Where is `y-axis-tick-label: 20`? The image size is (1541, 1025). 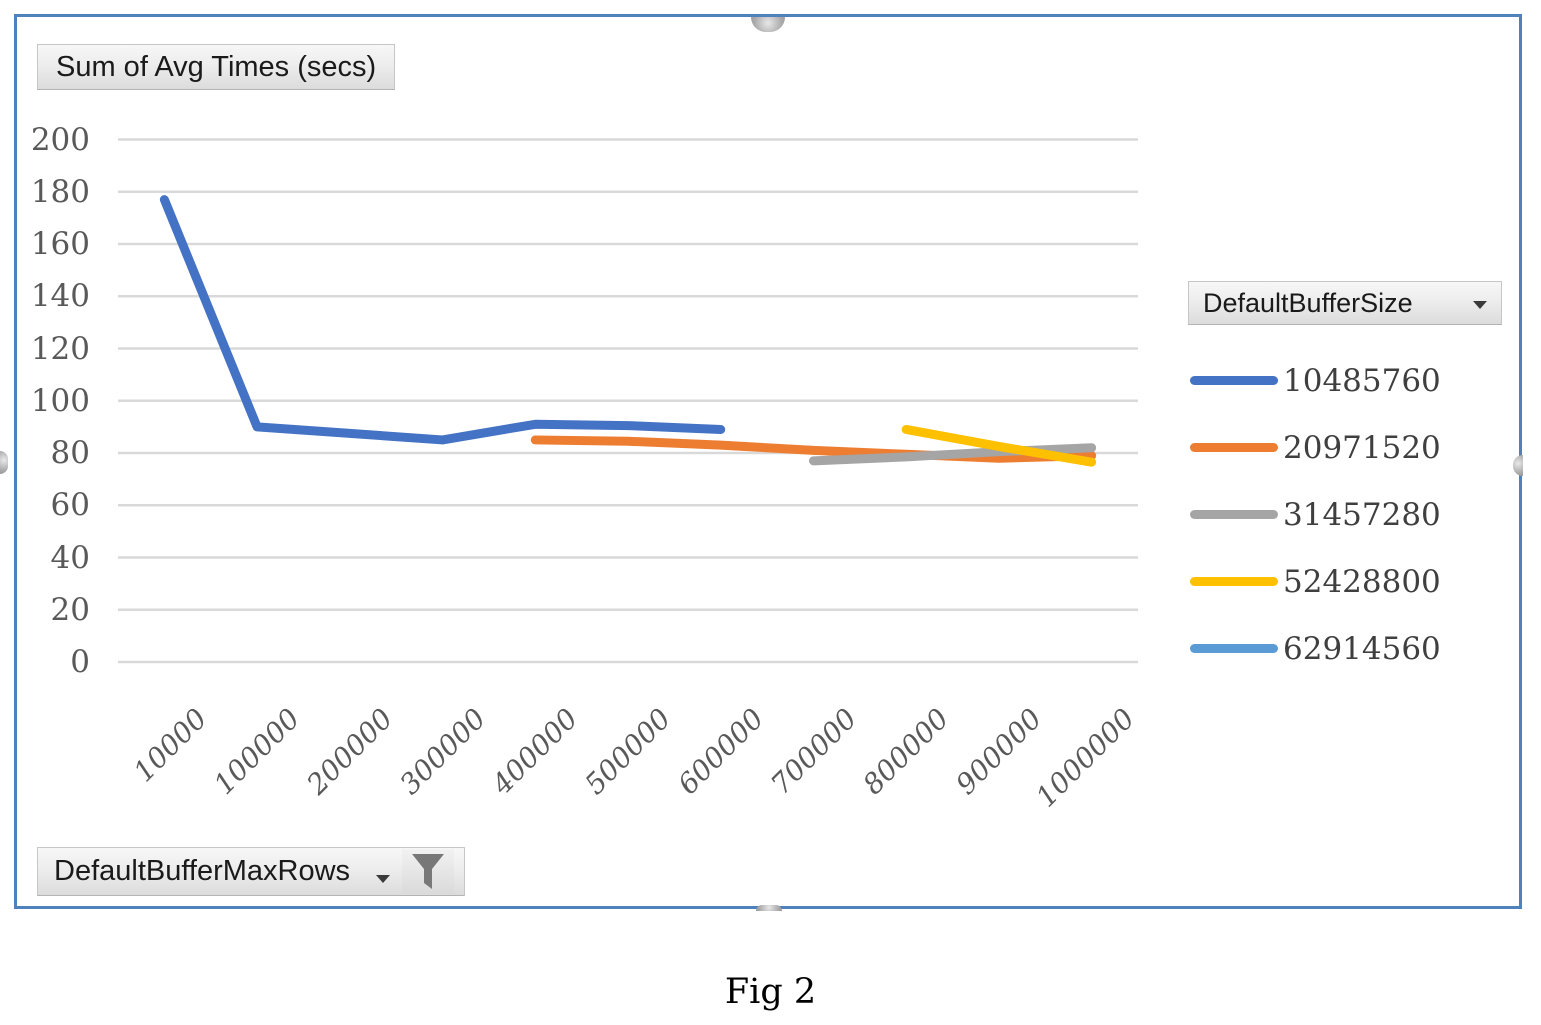
y-axis-tick-label: 20 is located at coordinates (70, 609).